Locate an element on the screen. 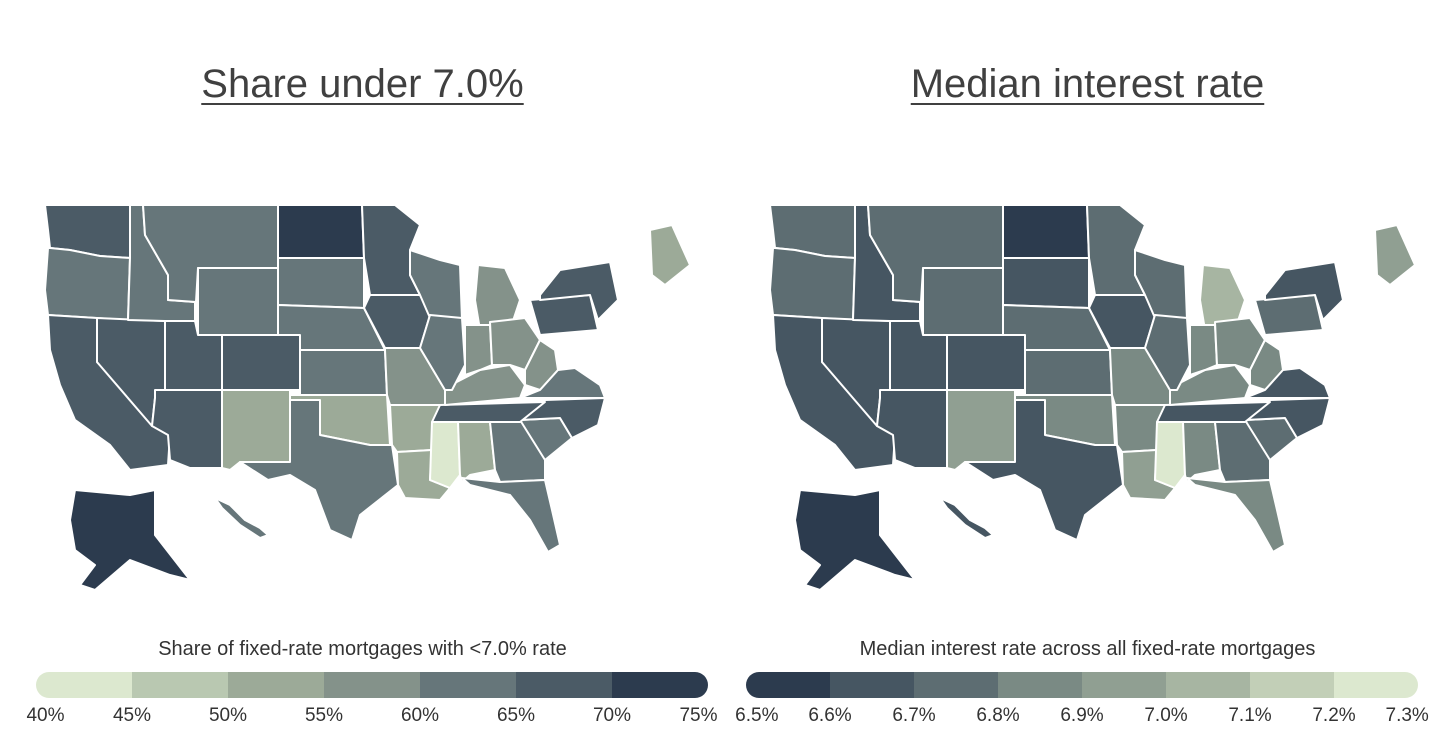 The height and width of the screenshot is (750, 1450). legend-tick-label: 6.5% is located at coordinates (757, 715).